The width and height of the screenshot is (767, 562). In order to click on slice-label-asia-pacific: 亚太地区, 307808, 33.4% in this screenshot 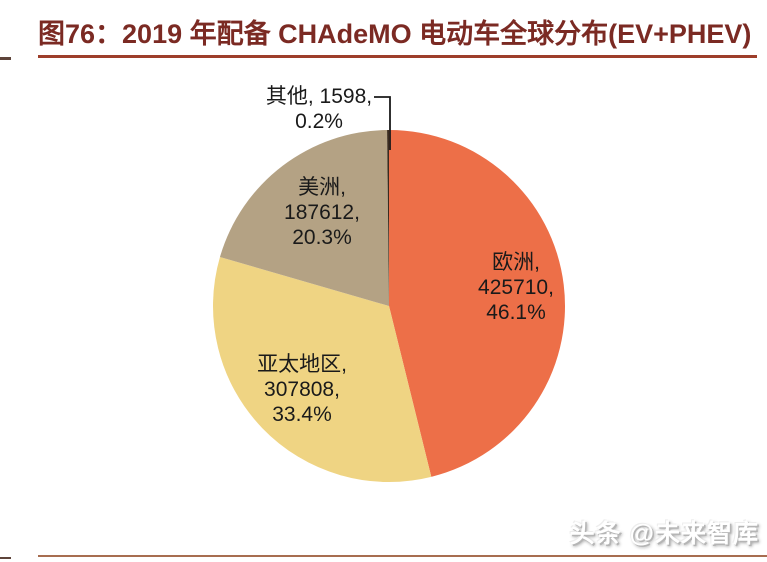, I will do `click(302, 389)`.